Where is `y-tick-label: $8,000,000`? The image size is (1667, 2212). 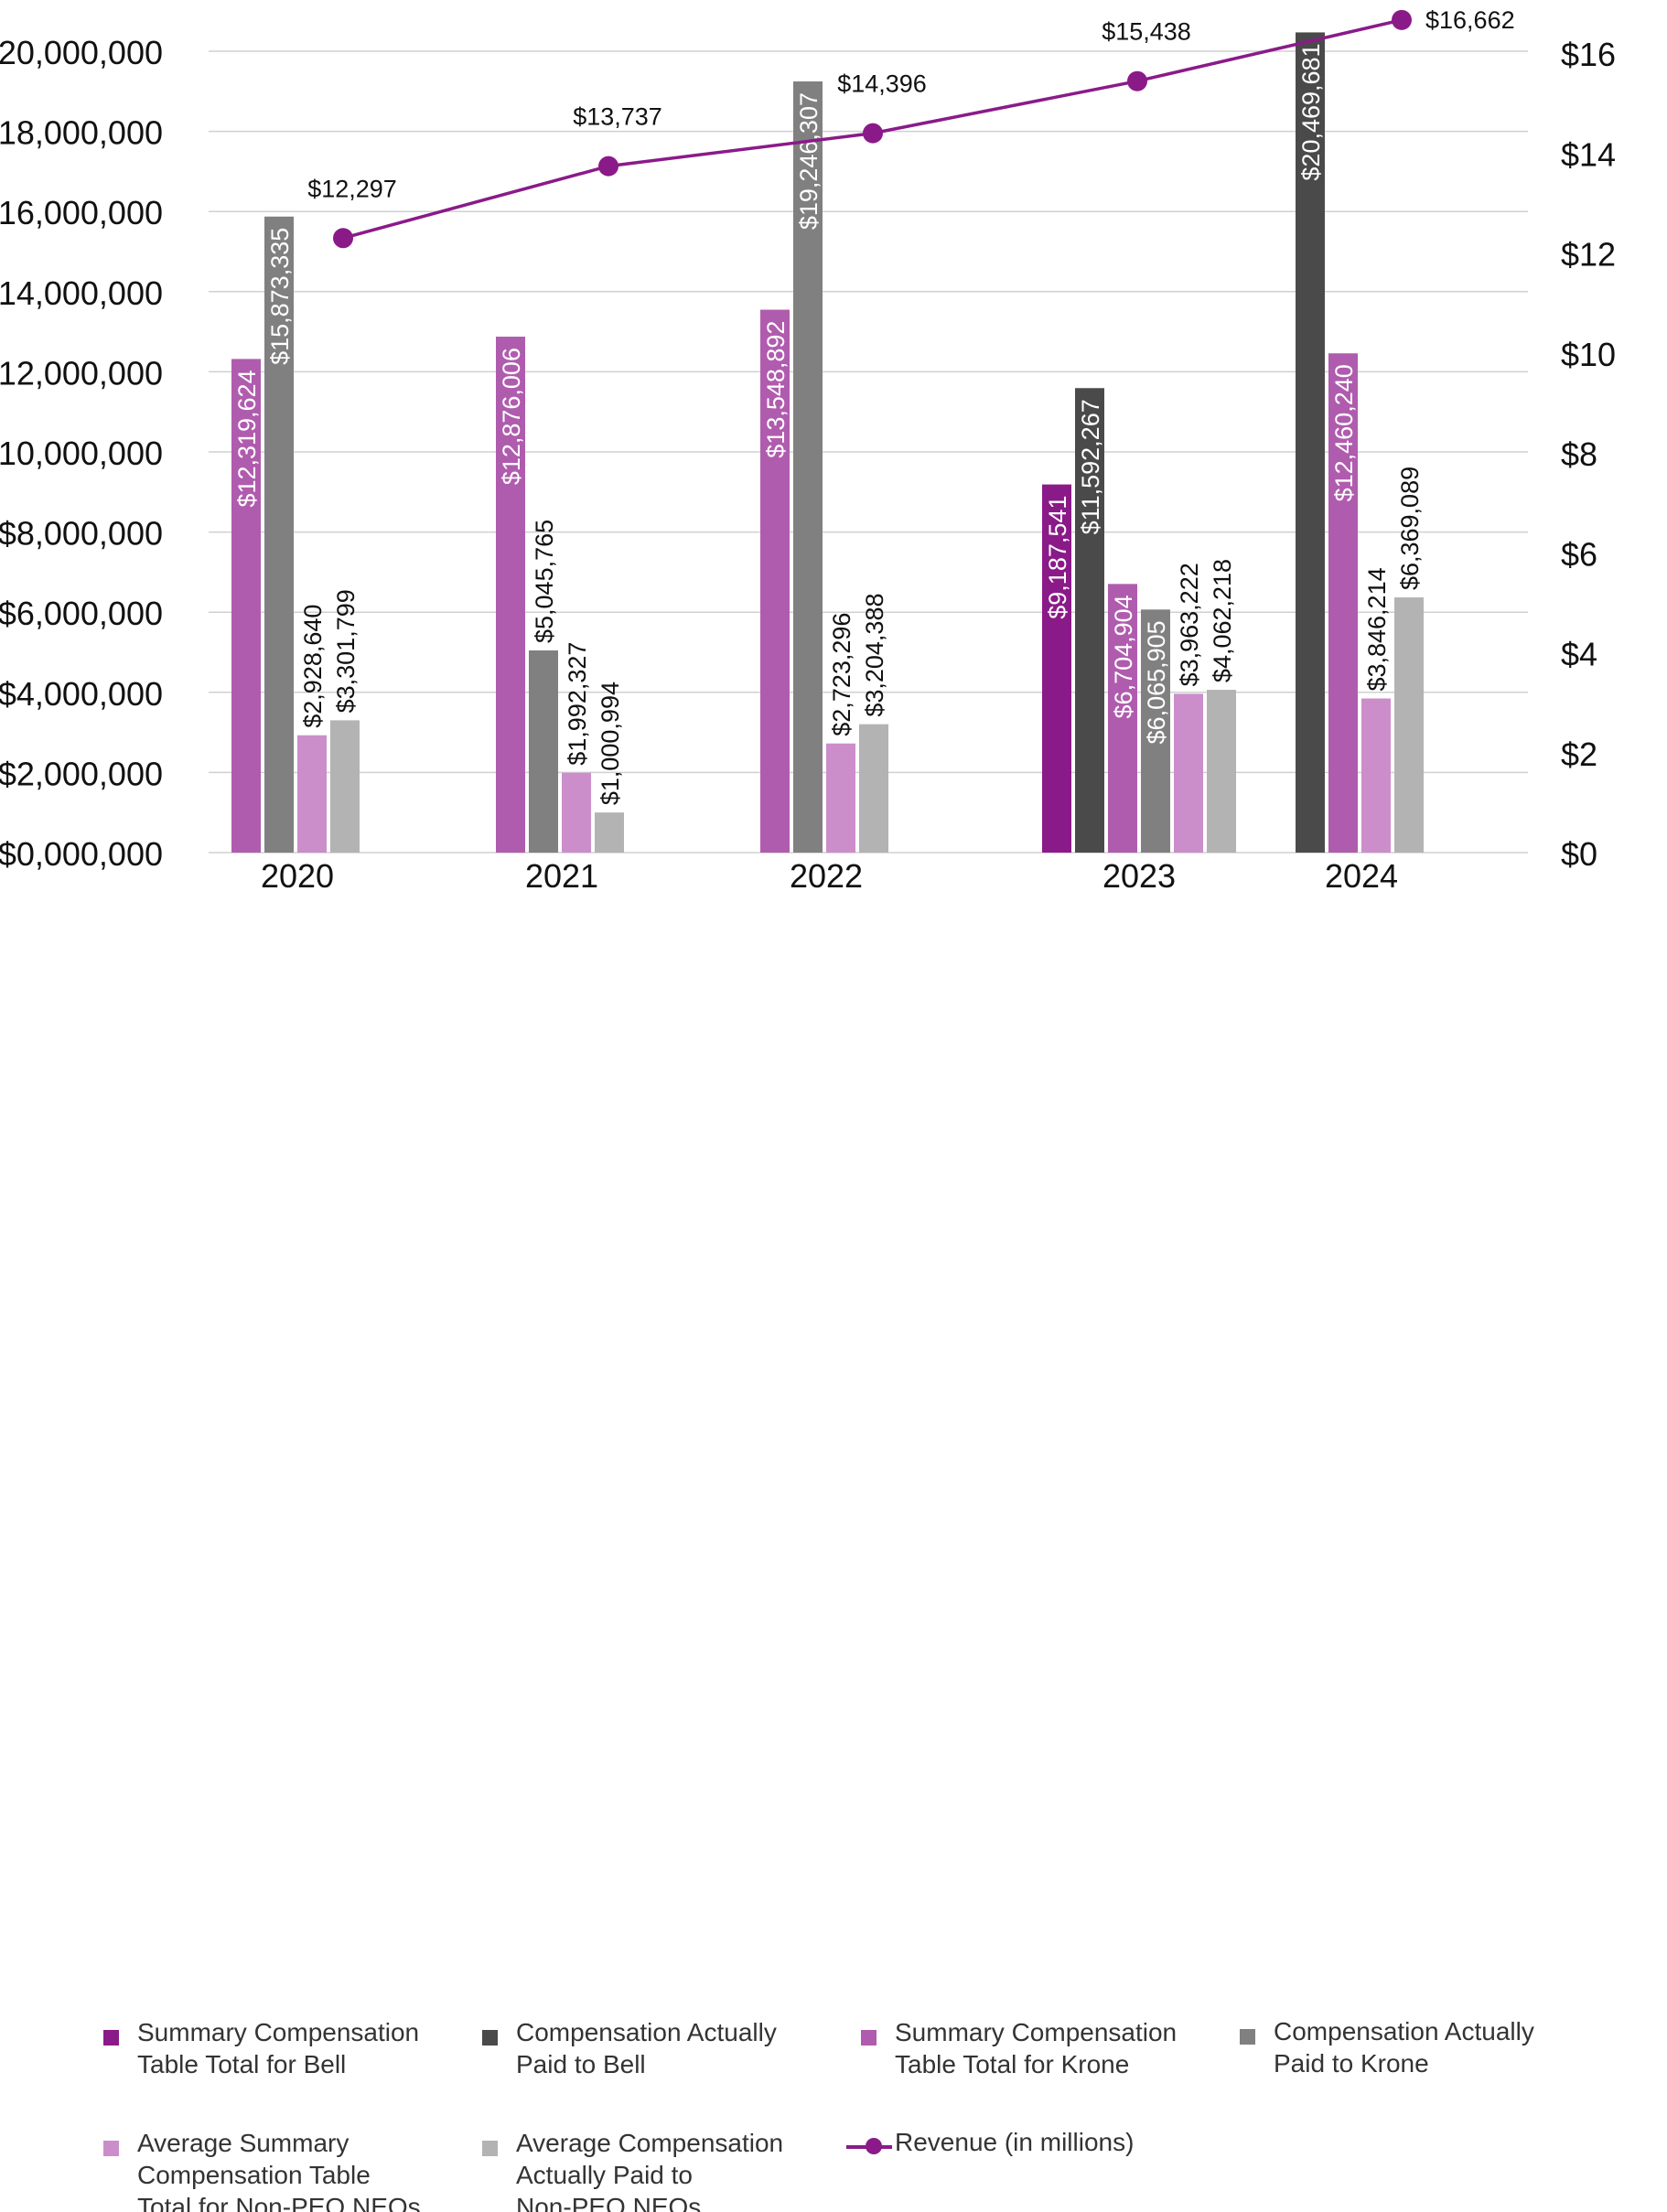 y-tick-label: $8,000,000 is located at coordinates (81, 534).